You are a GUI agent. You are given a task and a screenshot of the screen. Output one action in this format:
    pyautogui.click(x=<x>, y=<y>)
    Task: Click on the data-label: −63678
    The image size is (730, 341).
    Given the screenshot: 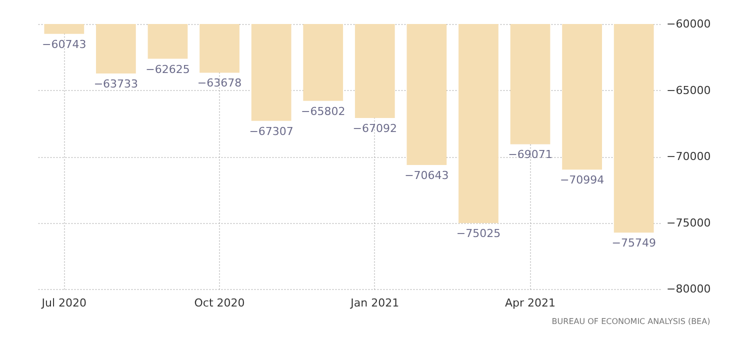 What is the action you would take?
    pyautogui.click(x=219, y=83)
    